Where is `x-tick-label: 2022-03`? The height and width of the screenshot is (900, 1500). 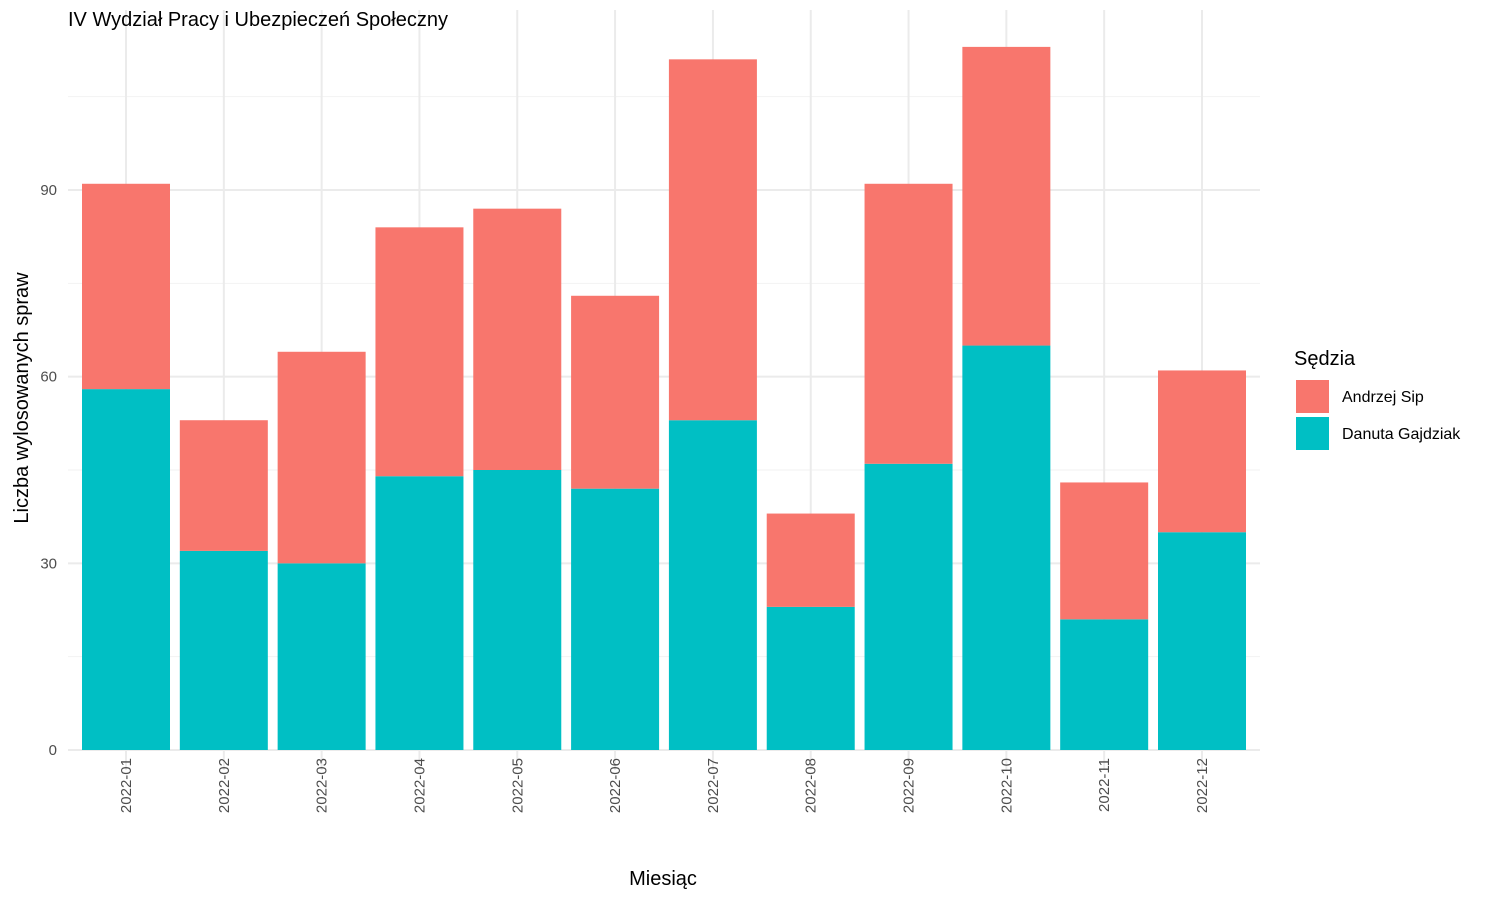
x-tick-label: 2022-03 is located at coordinates (322, 785).